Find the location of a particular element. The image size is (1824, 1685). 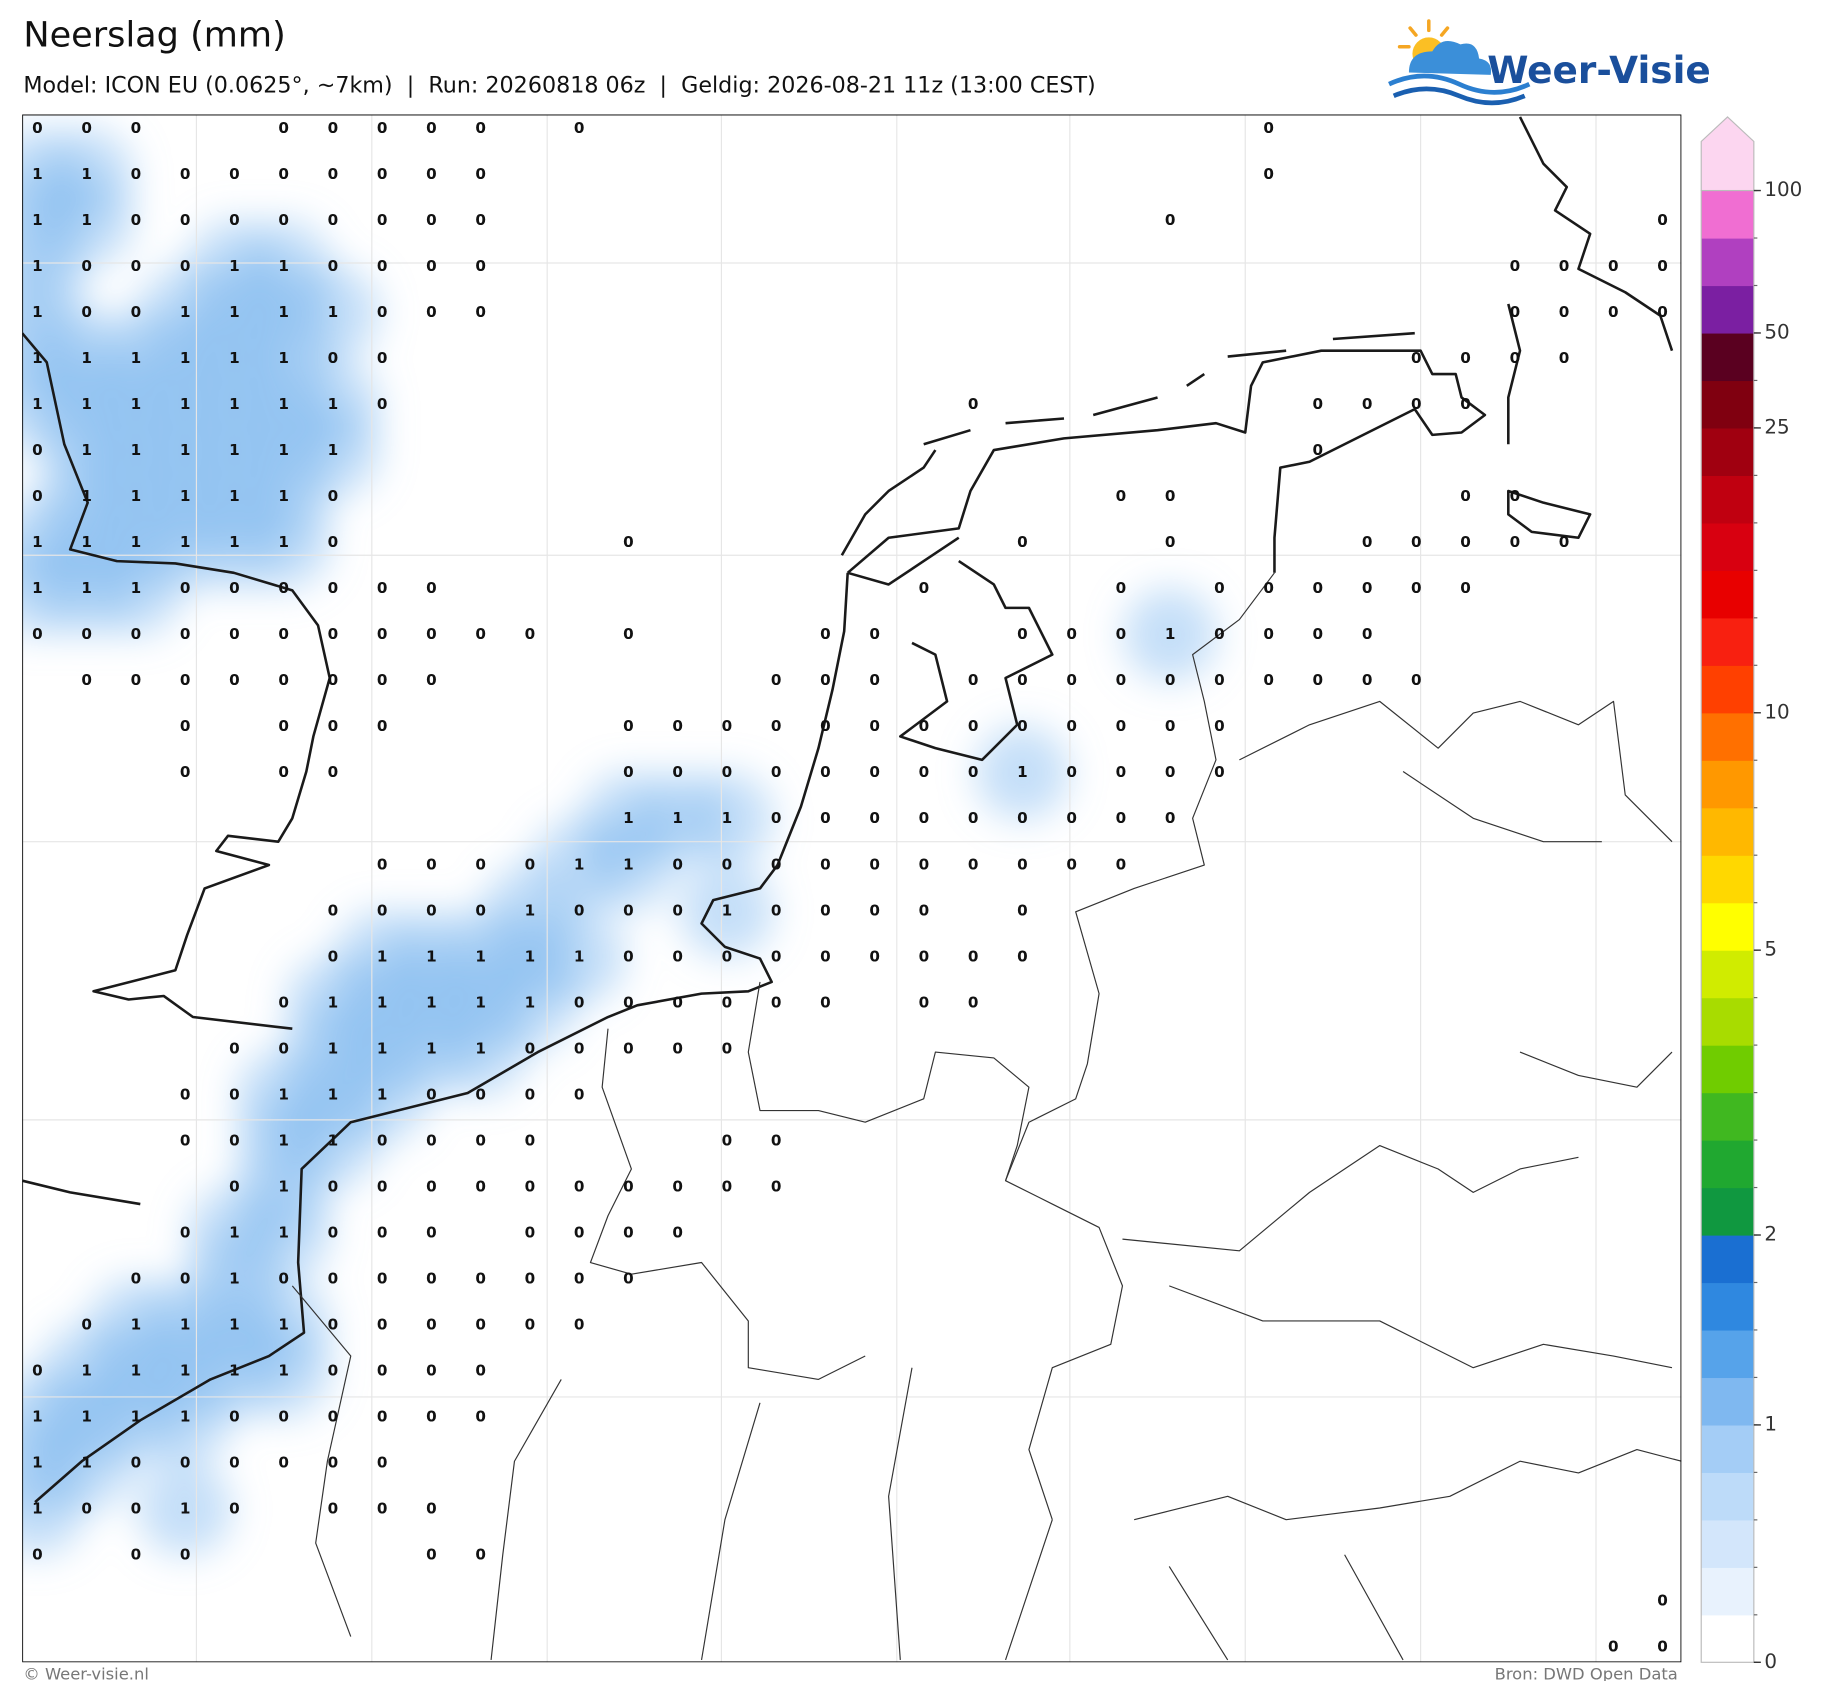

title: Neerslag (mm) is located at coordinates (154, 35).